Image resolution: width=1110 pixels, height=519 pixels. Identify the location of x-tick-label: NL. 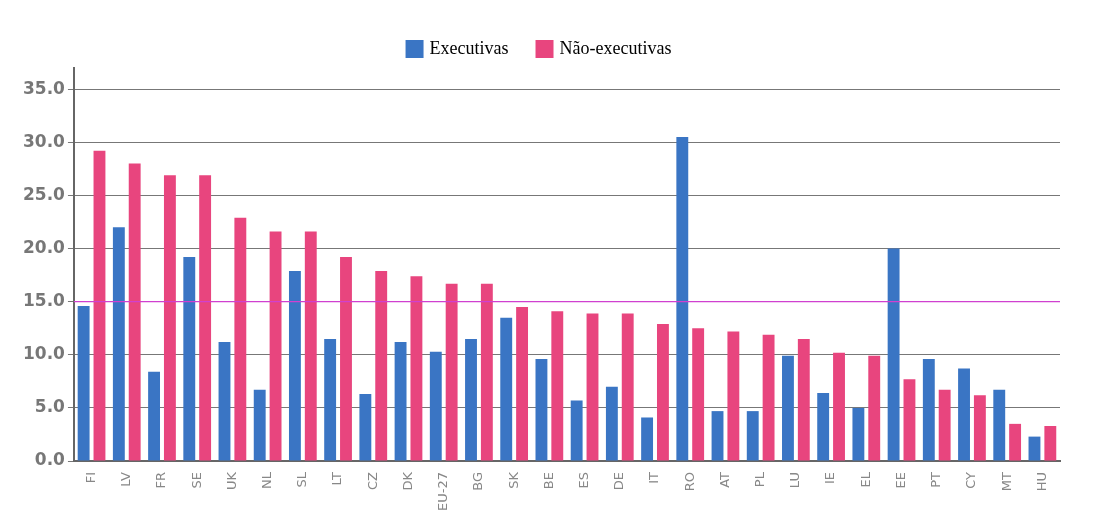
(267, 480).